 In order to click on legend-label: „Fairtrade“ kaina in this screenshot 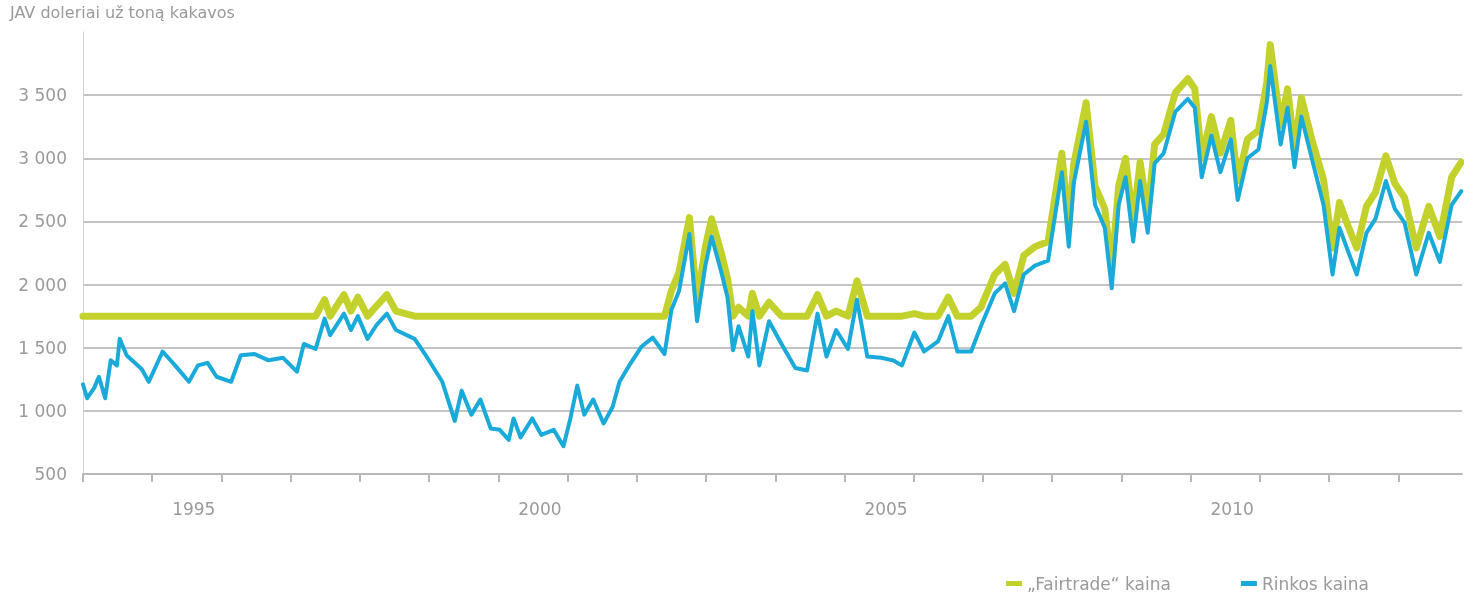, I will do `click(1098, 583)`.